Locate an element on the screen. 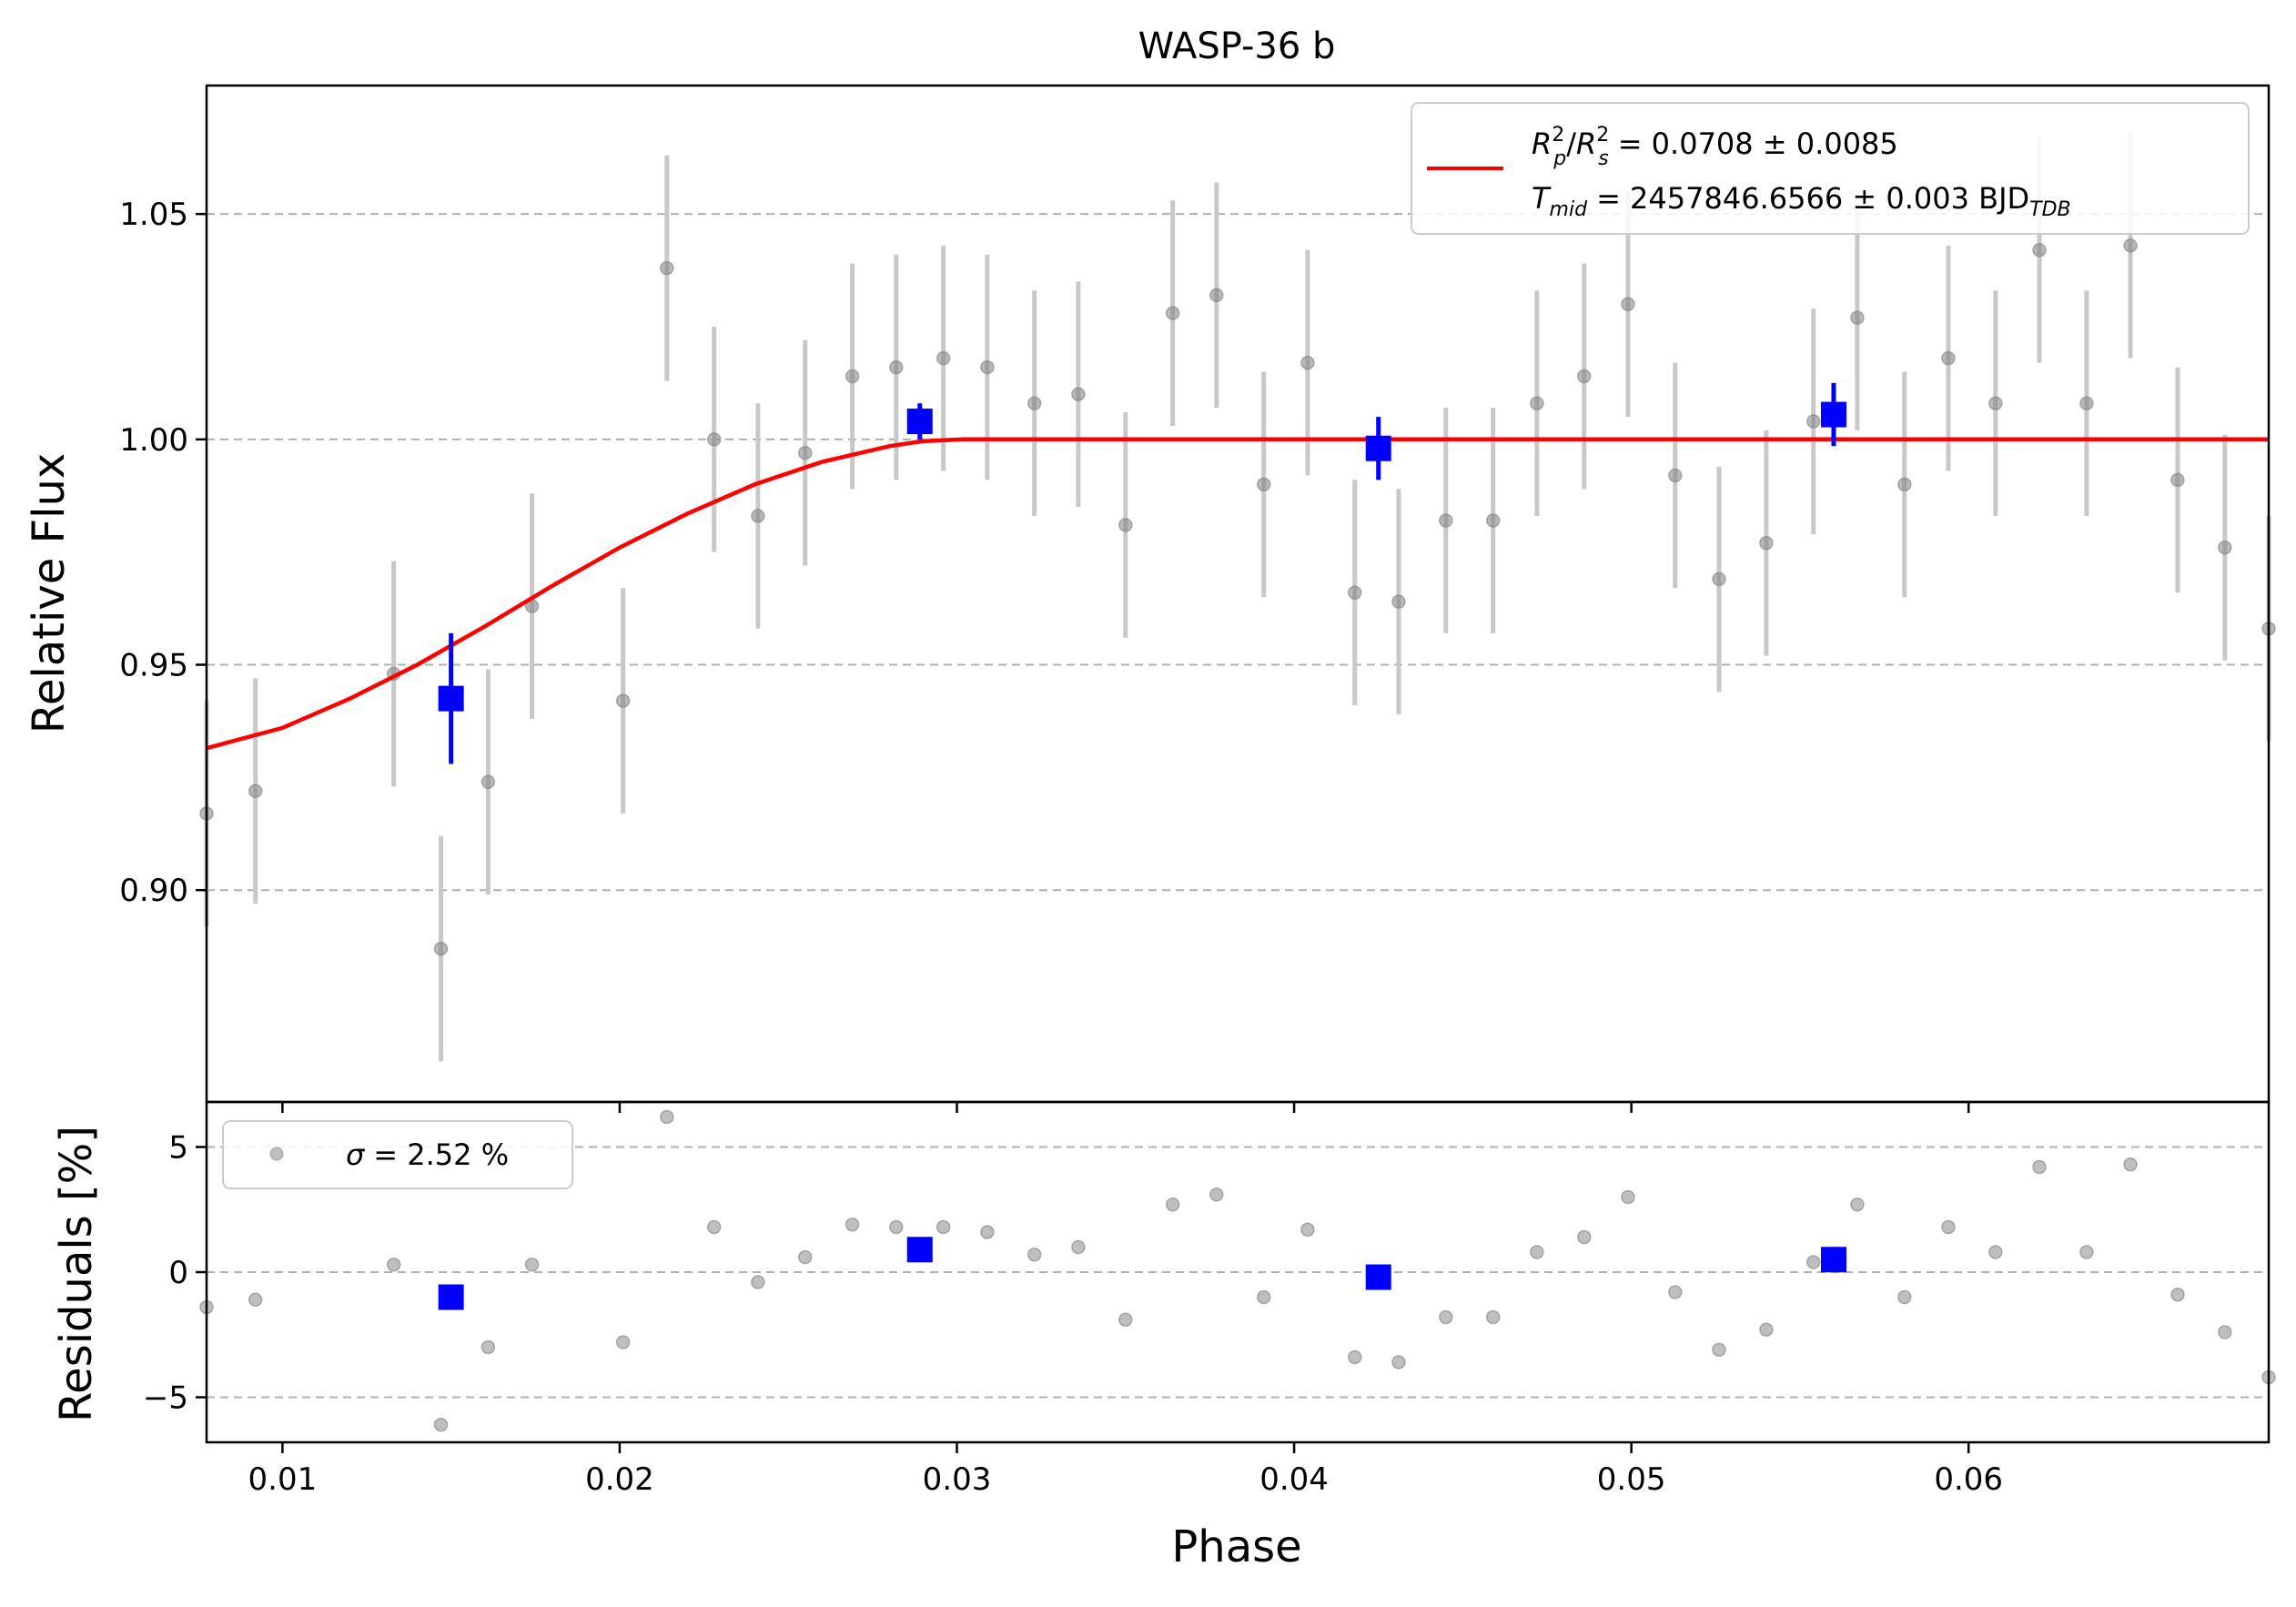 The width and height of the screenshot is (2296, 1607). legend-entry-radius-ratio: R2 p/R2 s = 0.0708 ± 0.0085 is located at coordinates (1715, 147).